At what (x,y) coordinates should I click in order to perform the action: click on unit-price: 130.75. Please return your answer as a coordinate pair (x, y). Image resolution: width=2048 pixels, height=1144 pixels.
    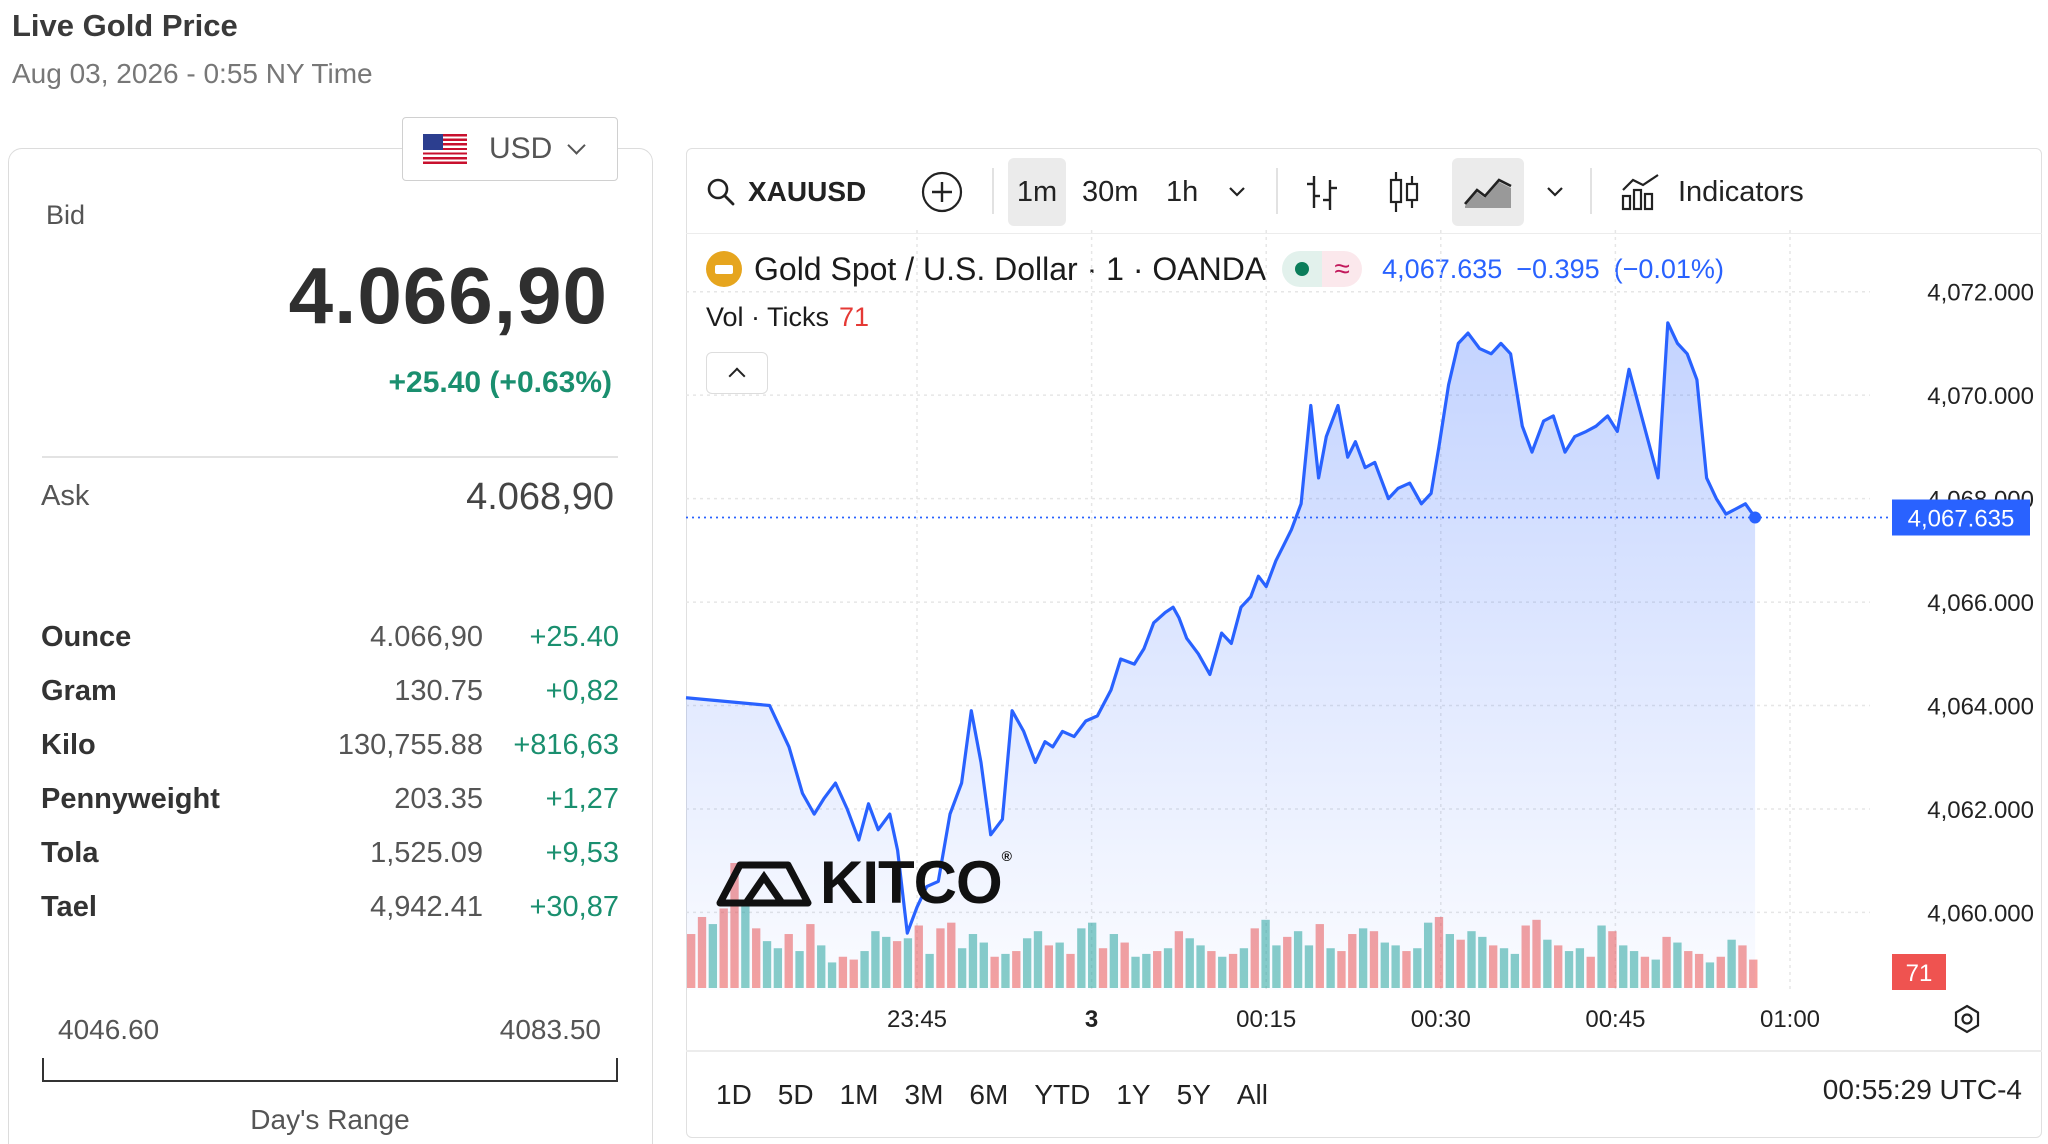
    Looking at the image, I should click on (438, 690).